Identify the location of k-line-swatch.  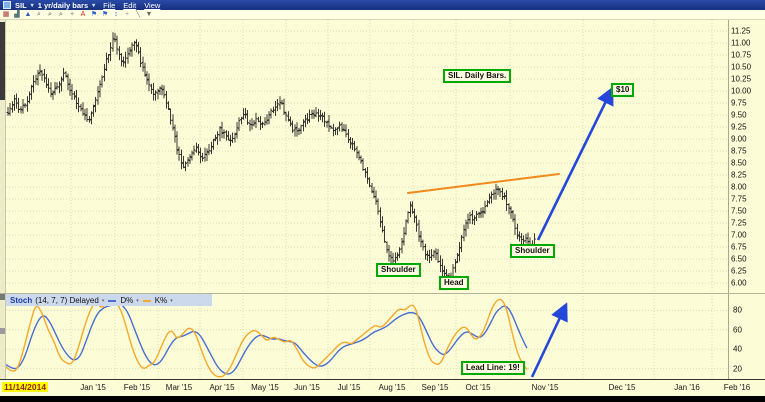
(146, 300).